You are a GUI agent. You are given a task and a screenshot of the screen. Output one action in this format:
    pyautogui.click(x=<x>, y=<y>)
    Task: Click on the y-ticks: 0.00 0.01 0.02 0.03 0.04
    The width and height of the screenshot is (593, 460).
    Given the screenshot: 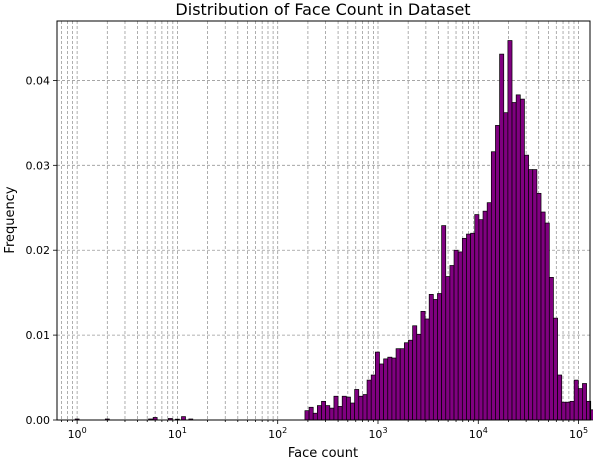 What is the action you would take?
    pyautogui.click(x=41, y=250)
    